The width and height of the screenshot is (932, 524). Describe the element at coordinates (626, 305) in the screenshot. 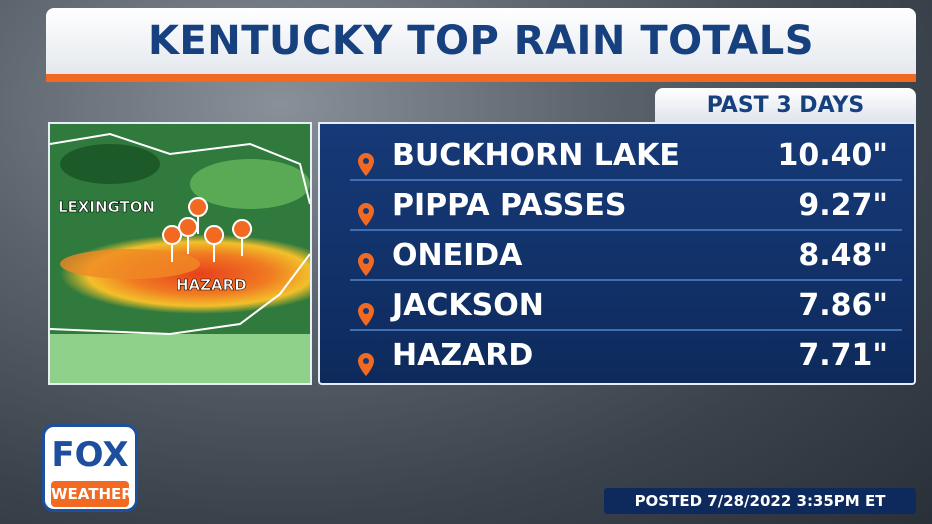

I see `table-row: JACKSON 7.86"` at that location.